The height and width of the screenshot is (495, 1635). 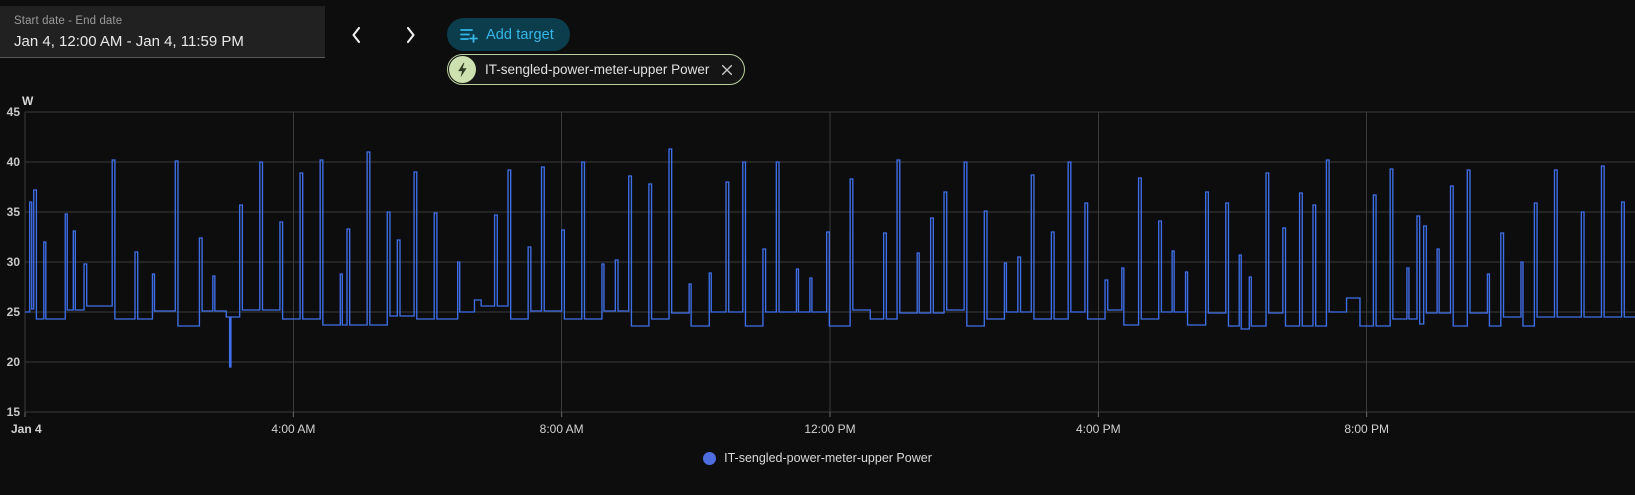 What do you see at coordinates (710, 458) in the screenshot?
I see `legend-color-dot` at bounding box center [710, 458].